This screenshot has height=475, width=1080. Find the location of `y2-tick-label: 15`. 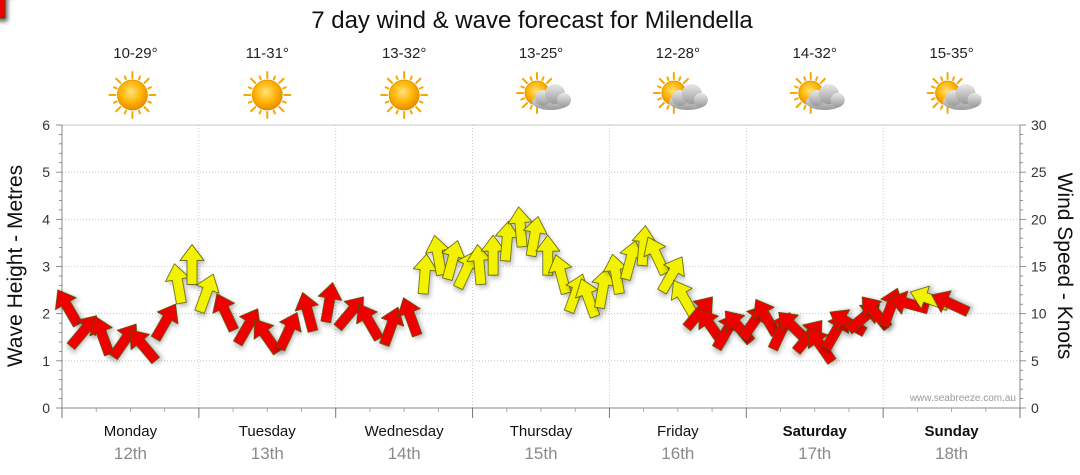

y2-tick-label: 15 is located at coordinates (1039, 267).